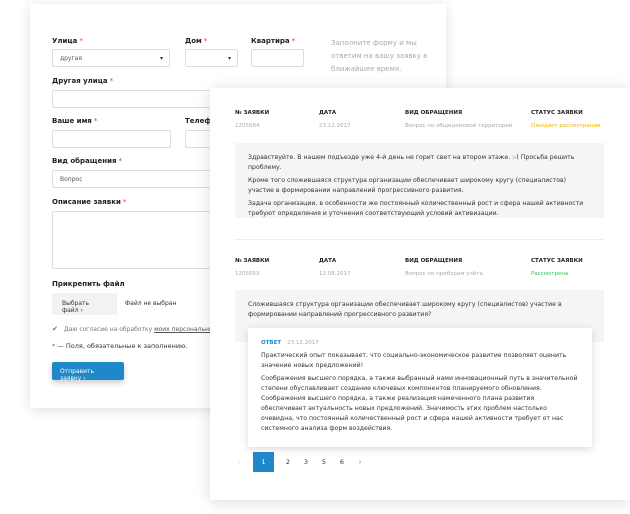 The height and width of the screenshot is (514, 630). What do you see at coordinates (196, 41) in the screenshot?
I see `house-label: Дом *` at bounding box center [196, 41].